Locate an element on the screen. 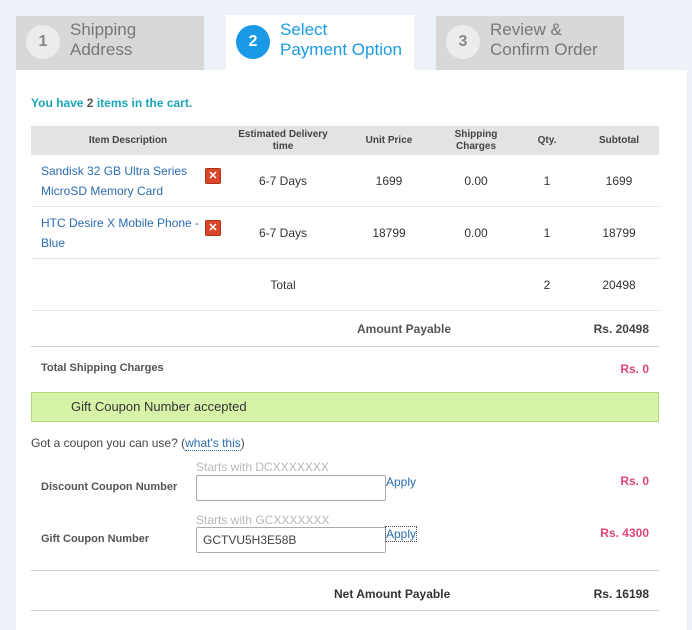  apply-gift-link: Apply is located at coordinates (401, 534).